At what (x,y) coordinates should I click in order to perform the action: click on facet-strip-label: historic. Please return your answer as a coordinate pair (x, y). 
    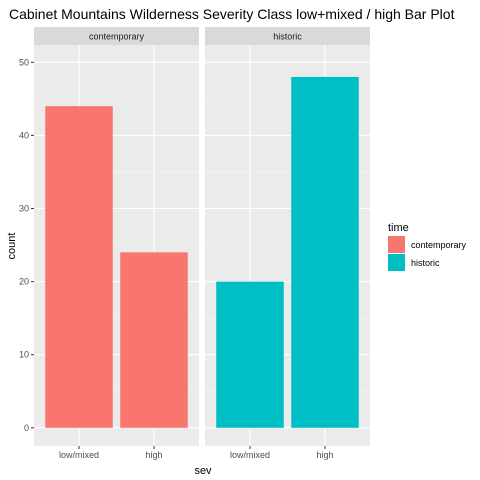
    Looking at the image, I should click on (287, 37).